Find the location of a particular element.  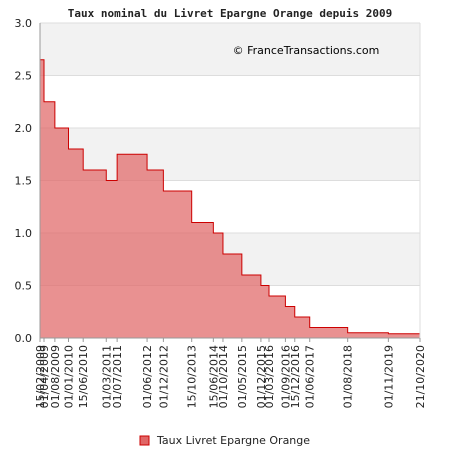

x-tick-label: 15/02/2009 is located at coordinates (40, 376).